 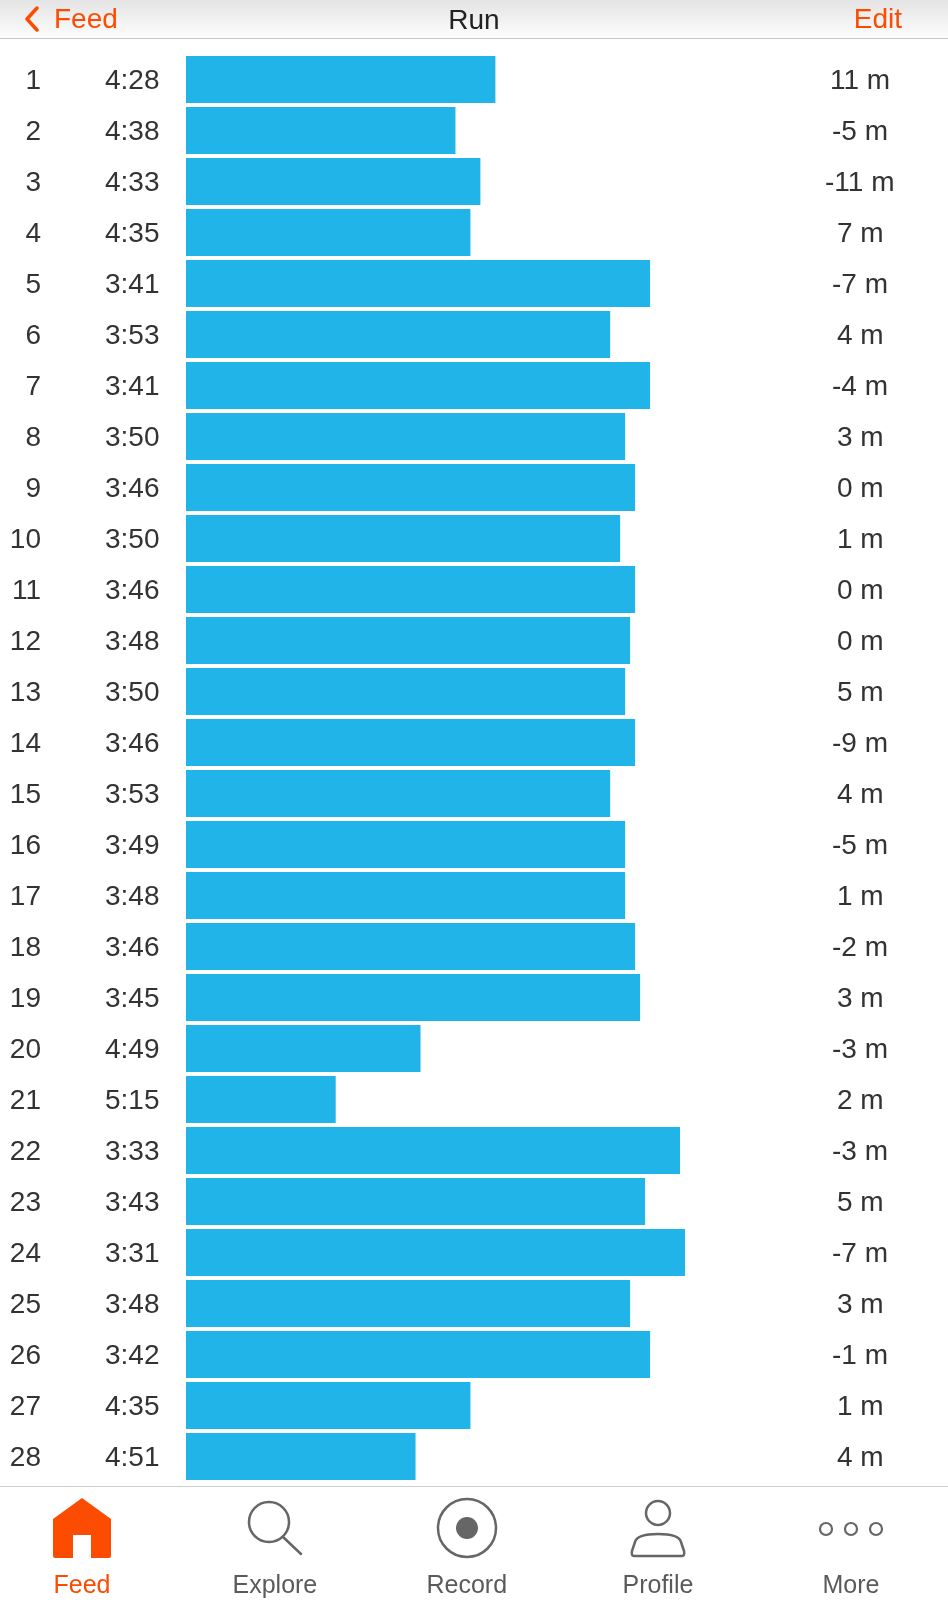 What do you see at coordinates (25, 692) in the screenshot?
I see `y-tick-label: 13` at bounding box center [25, 692].